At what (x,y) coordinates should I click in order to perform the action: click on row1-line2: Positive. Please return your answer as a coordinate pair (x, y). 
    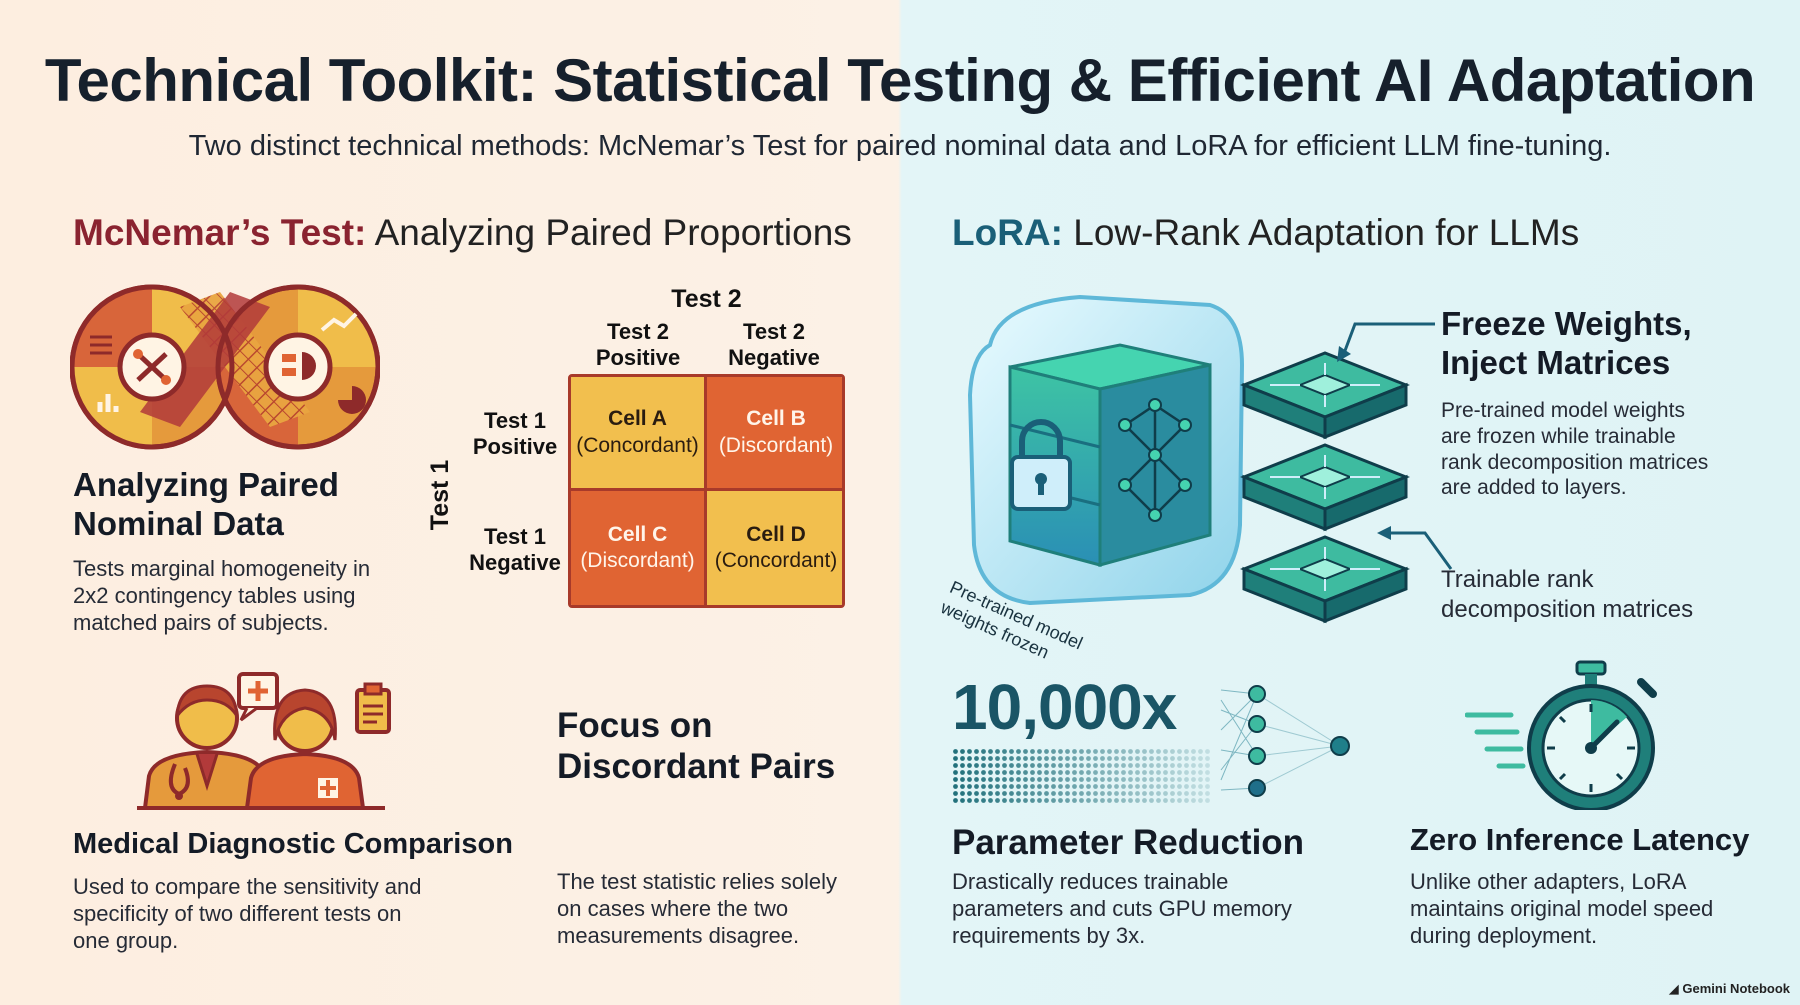
    Looking at the image, I should click on (515, 447).